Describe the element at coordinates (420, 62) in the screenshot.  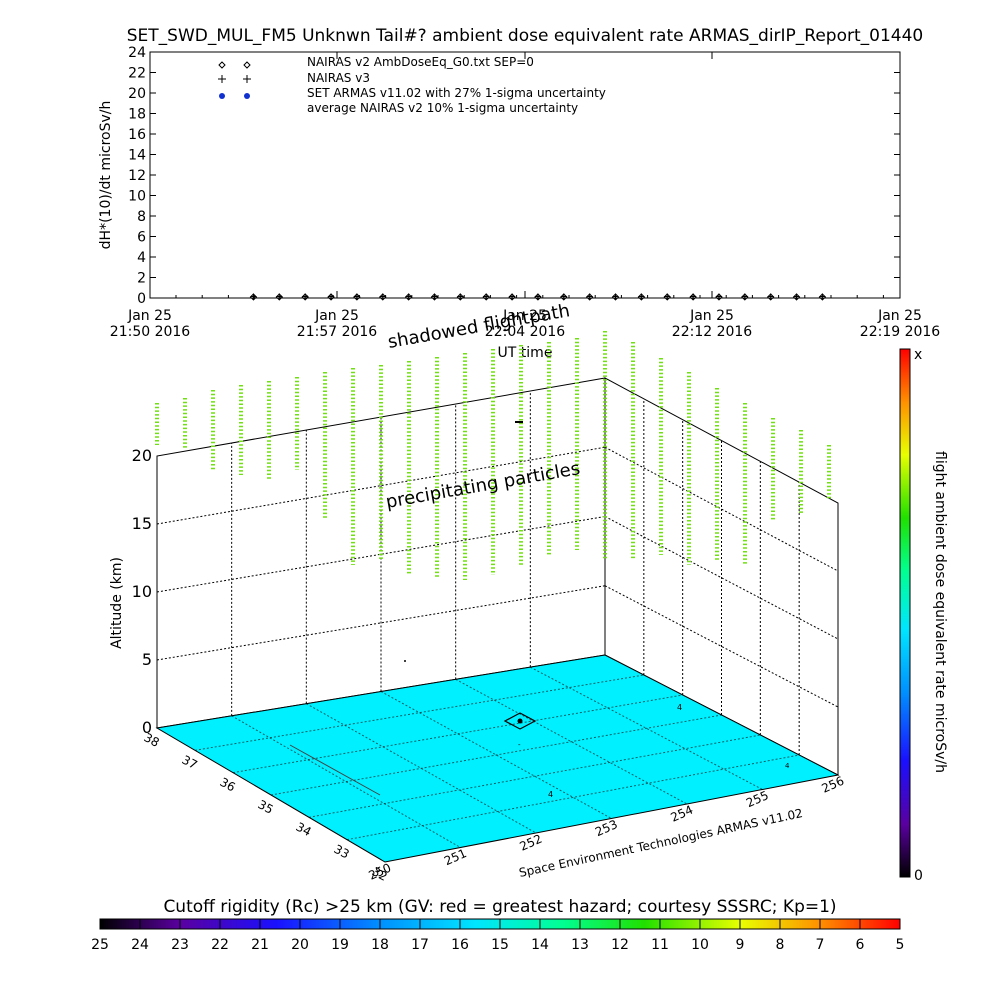
I see `legend-label-nairas-v2: NAIRAS v2 AmbDoseEq_G0.txt SEP=0` at that location.